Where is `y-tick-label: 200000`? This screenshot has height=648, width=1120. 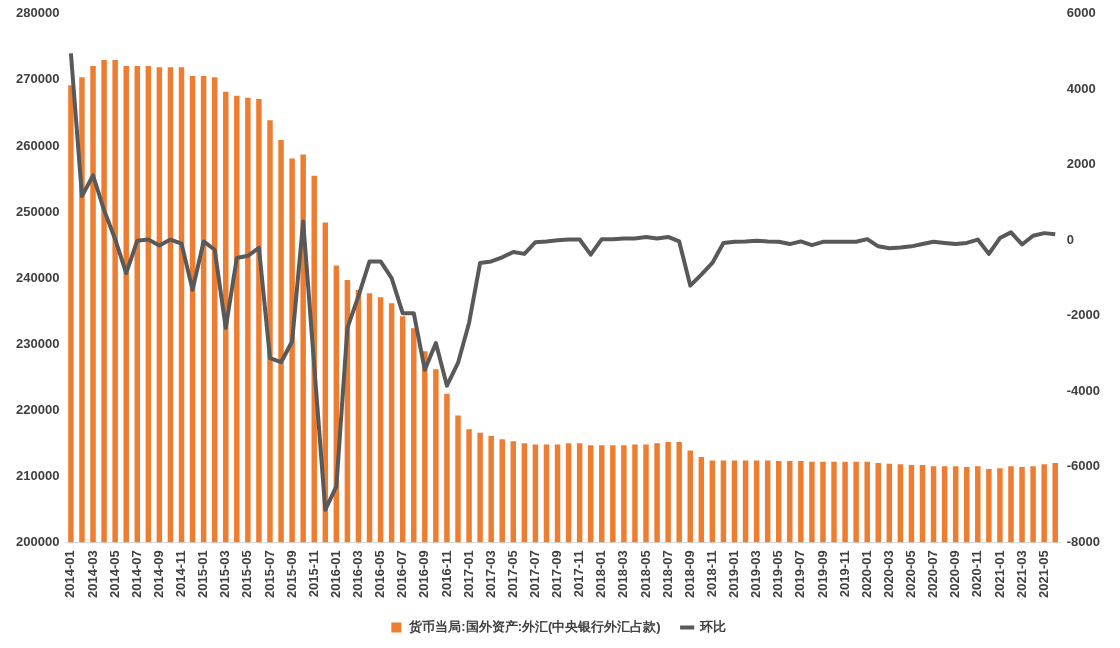
y-tick-label: 200000 is located at coordinates (37, 541).